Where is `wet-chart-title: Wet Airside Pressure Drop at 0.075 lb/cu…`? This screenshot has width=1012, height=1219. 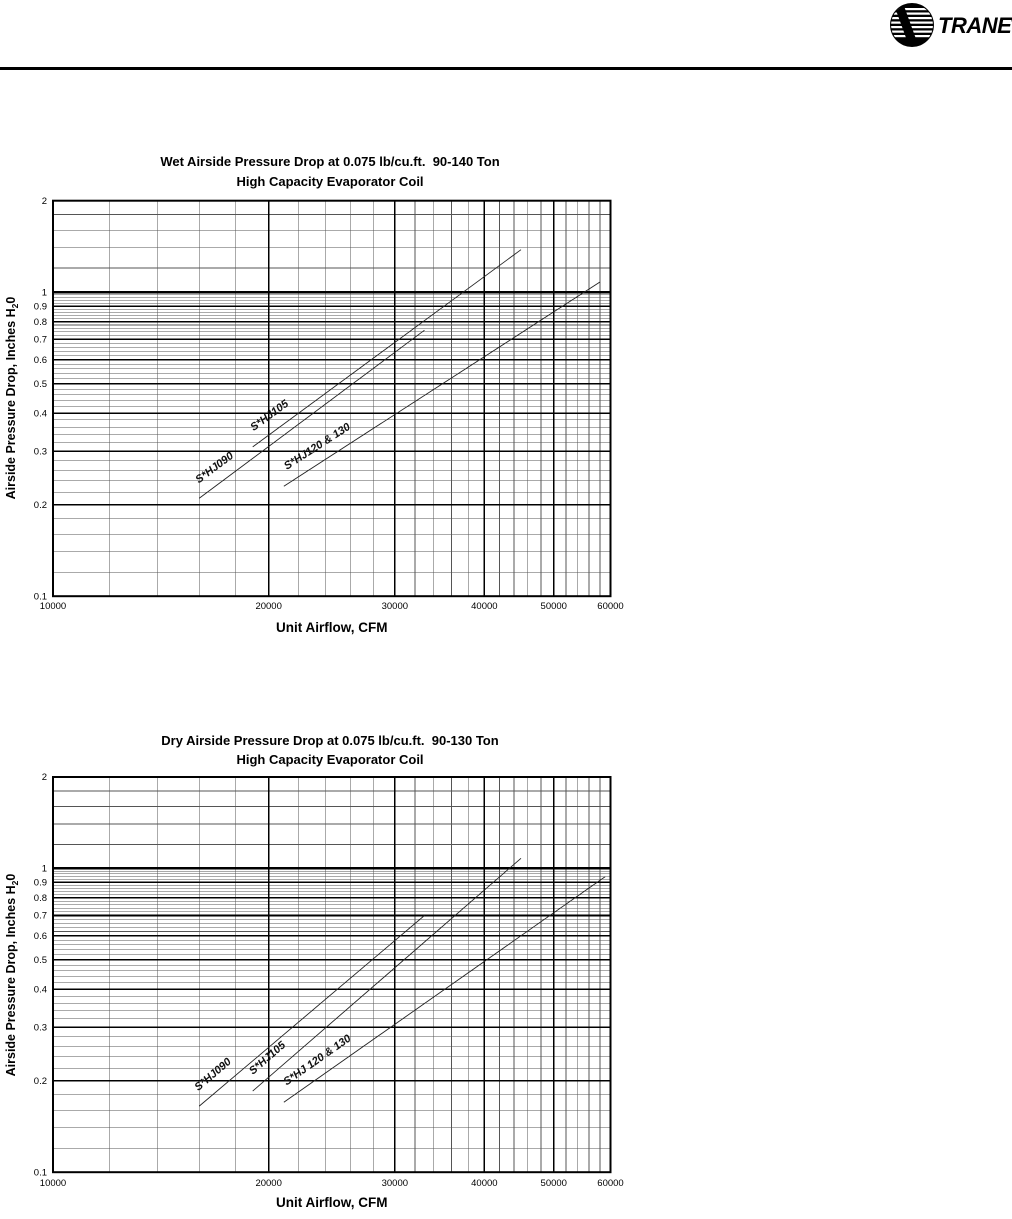
wet-chart-title: Wet Airside Pressure Drop at 0.075 lb/cu… is located at coordinates (330, 161).